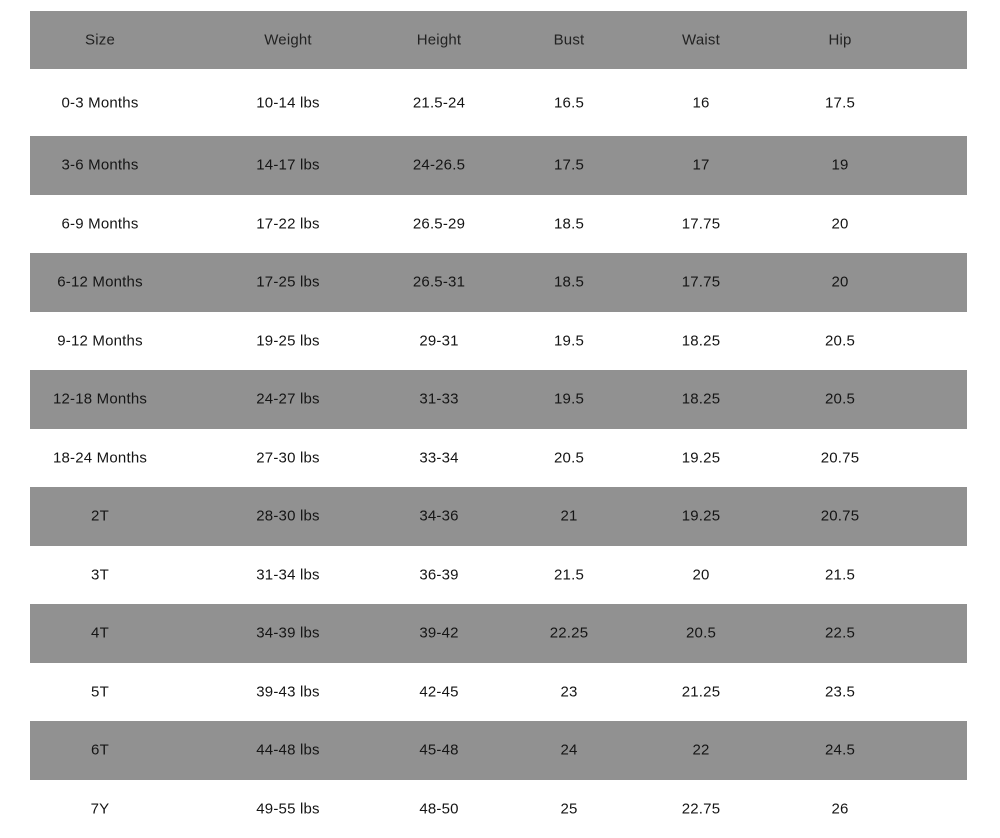  Describe the element at coordinates (100, 282) in the screenshot. I see `cell-size: 6-12 Months` at that location.